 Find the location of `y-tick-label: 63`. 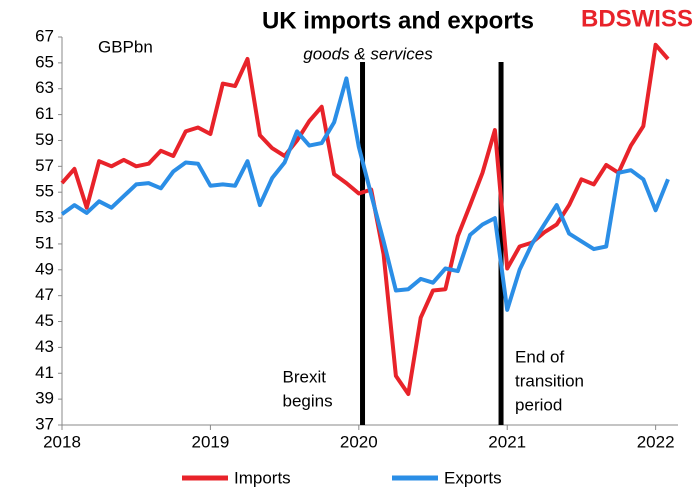

y-tick-label: 63 is located at coordinates (44, 87).